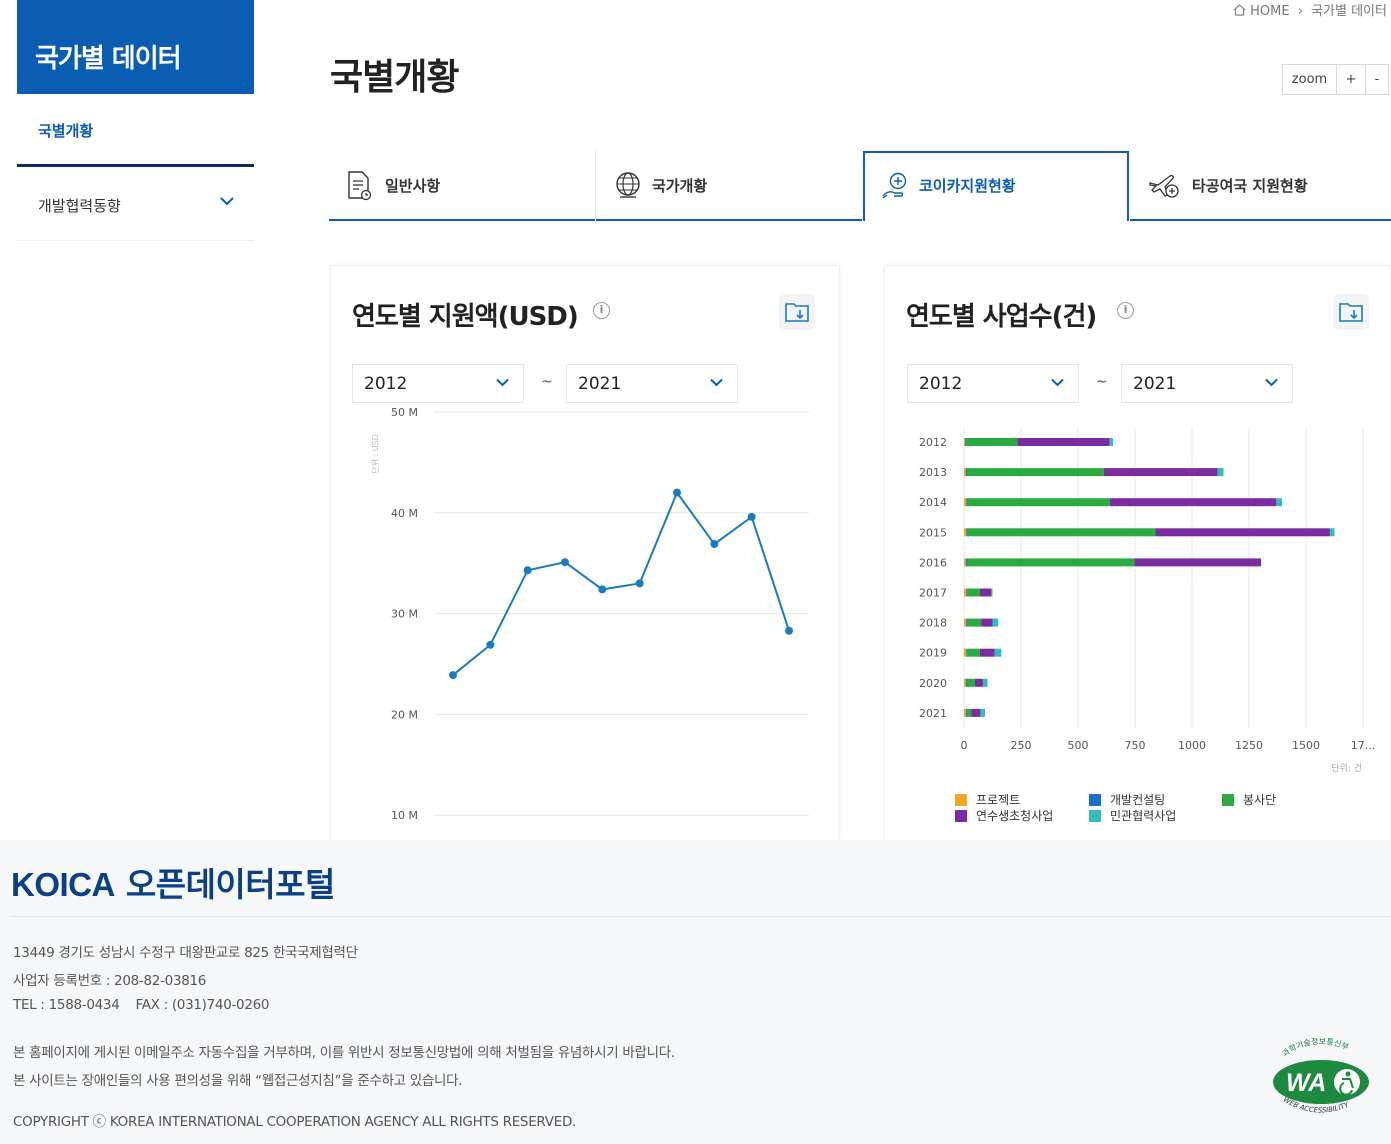  What do you see at coordinates (404, 412) in the screenshot?
I see `y-tick-label: 50 M` at bounding box center [404, 412].